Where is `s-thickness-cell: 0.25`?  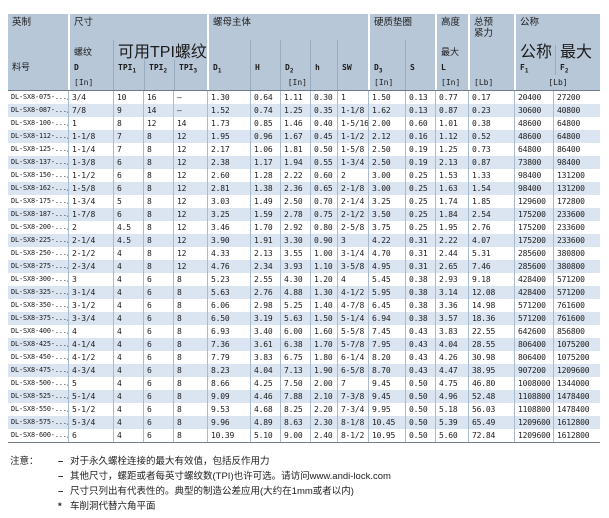 s-thickness-cell: 0.25 is located at coordinates (420, 188).